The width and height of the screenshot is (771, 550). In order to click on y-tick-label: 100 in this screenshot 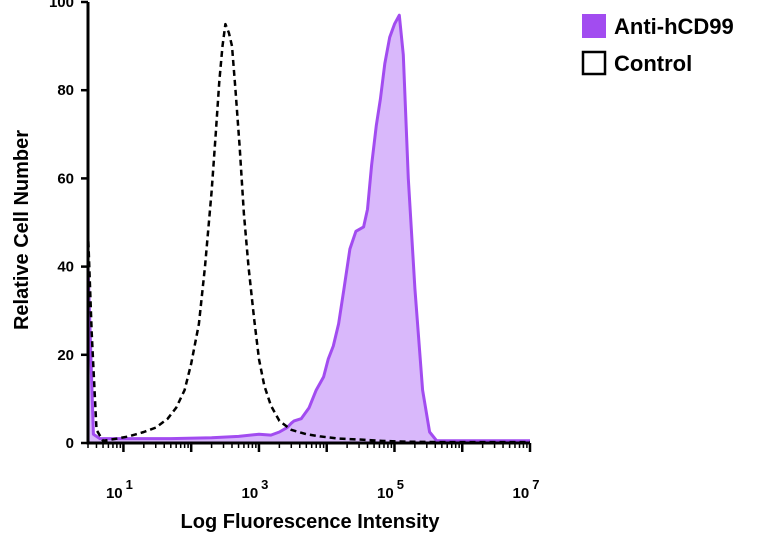, I will do `click(61, 5)`.